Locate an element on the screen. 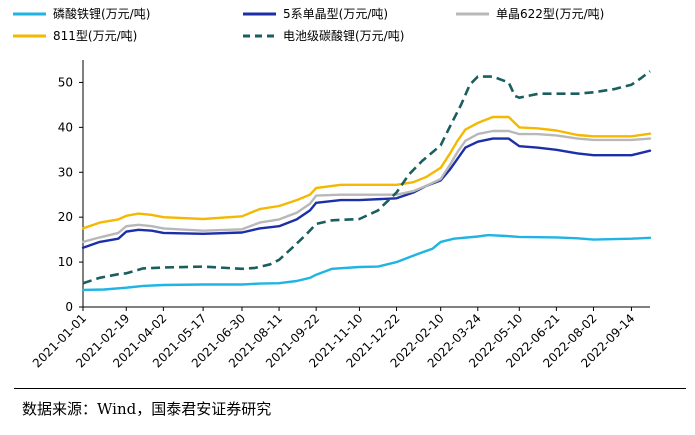 The width and height of the screenshot is (695, 435). y-tick-label: 40 is located at coordinates (65, 127).